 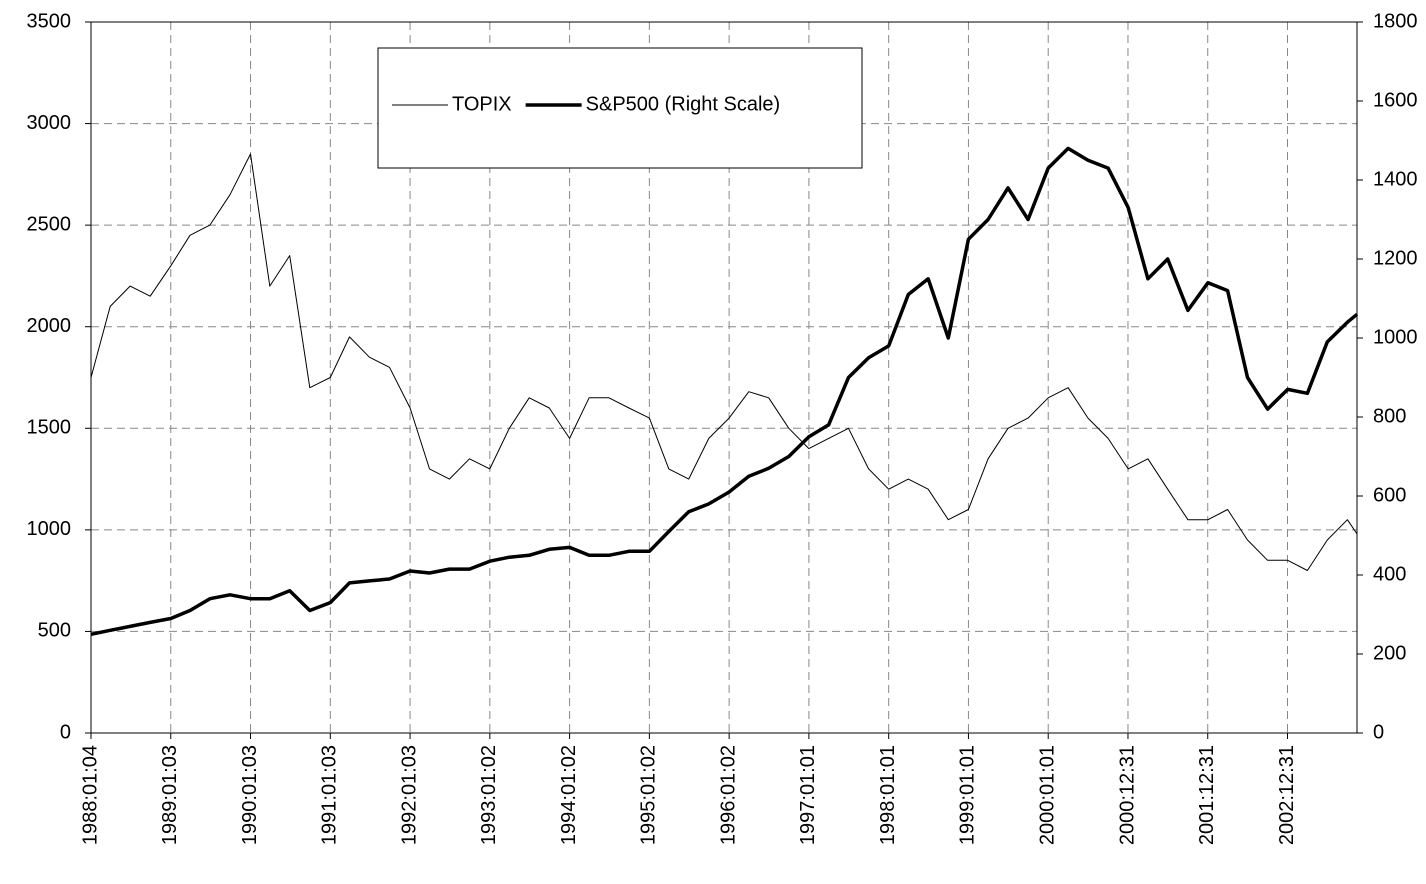 I want to click on y2-tick-label: 200, so click(x=1389, y=653).